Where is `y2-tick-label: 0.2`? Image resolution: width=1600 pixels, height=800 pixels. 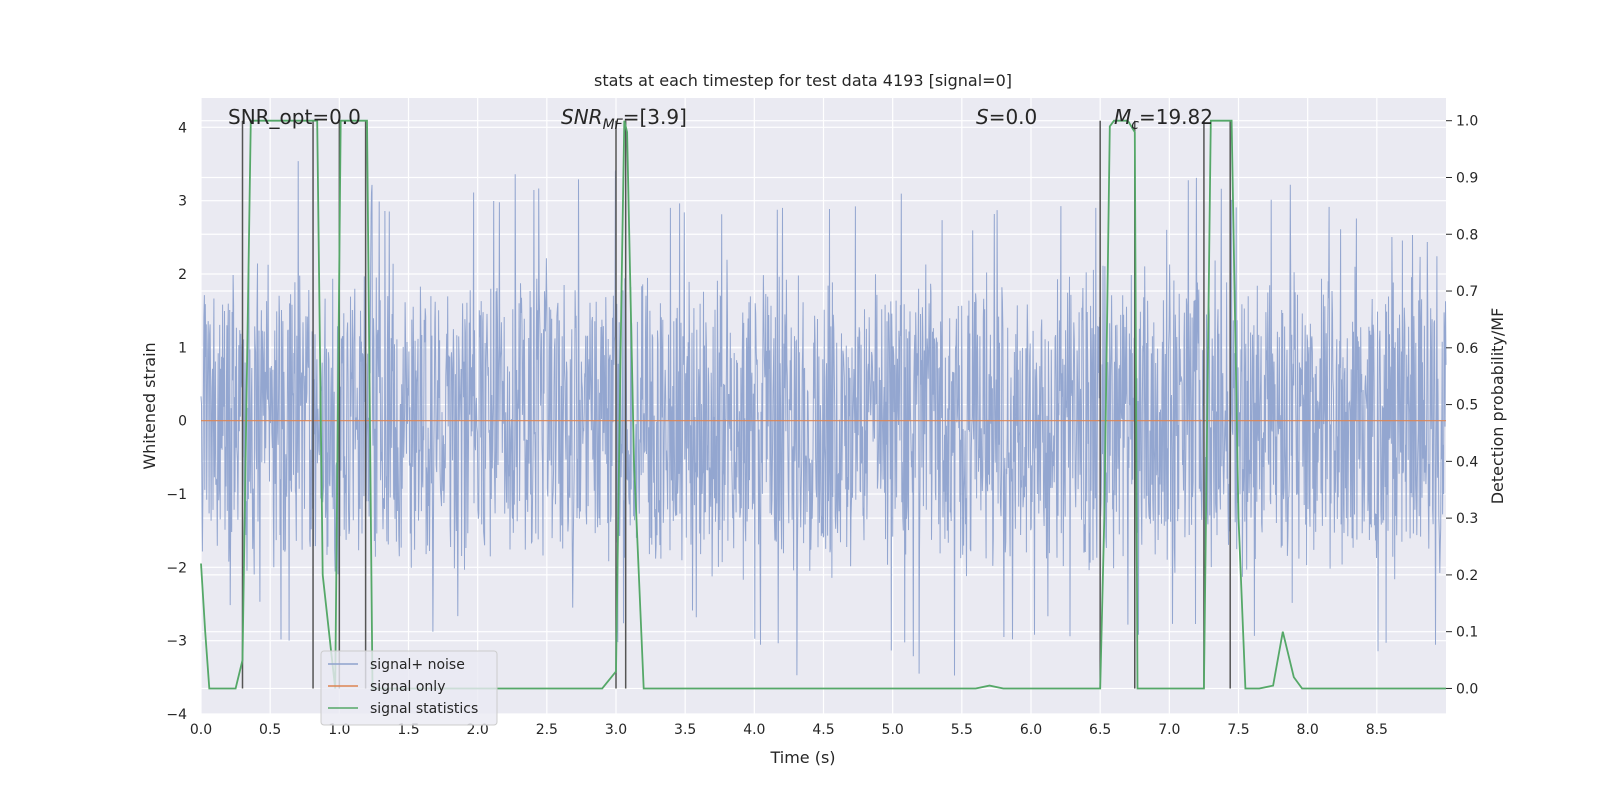 y2-tick-label: 0.2 is located at coordinates (1467, 576).